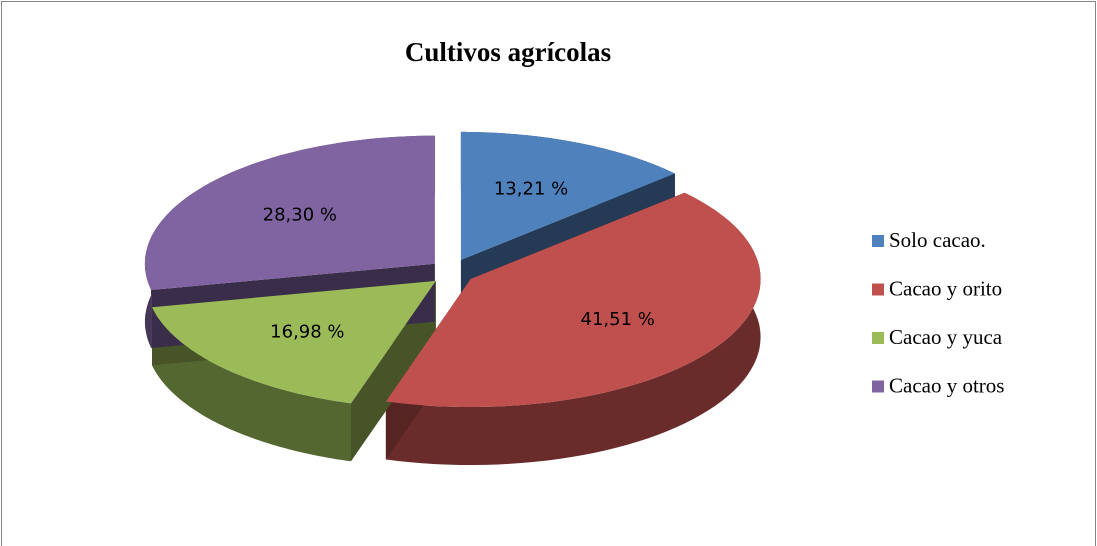 The width and height of the screenshot is (1097, 546). I want to click on legend-label: Solo cacao., so click(937, 240).